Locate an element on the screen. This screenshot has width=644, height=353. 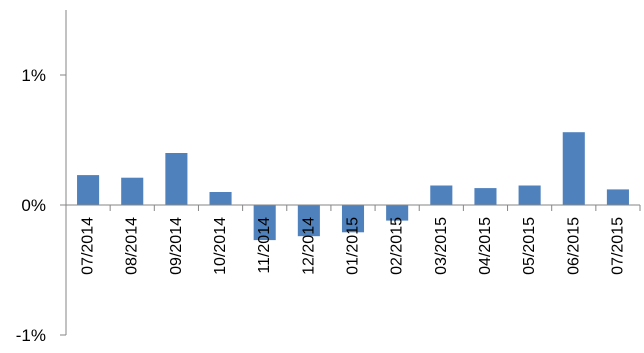
x-tick-label: 06/2015 is located at coordinates (573, 246).